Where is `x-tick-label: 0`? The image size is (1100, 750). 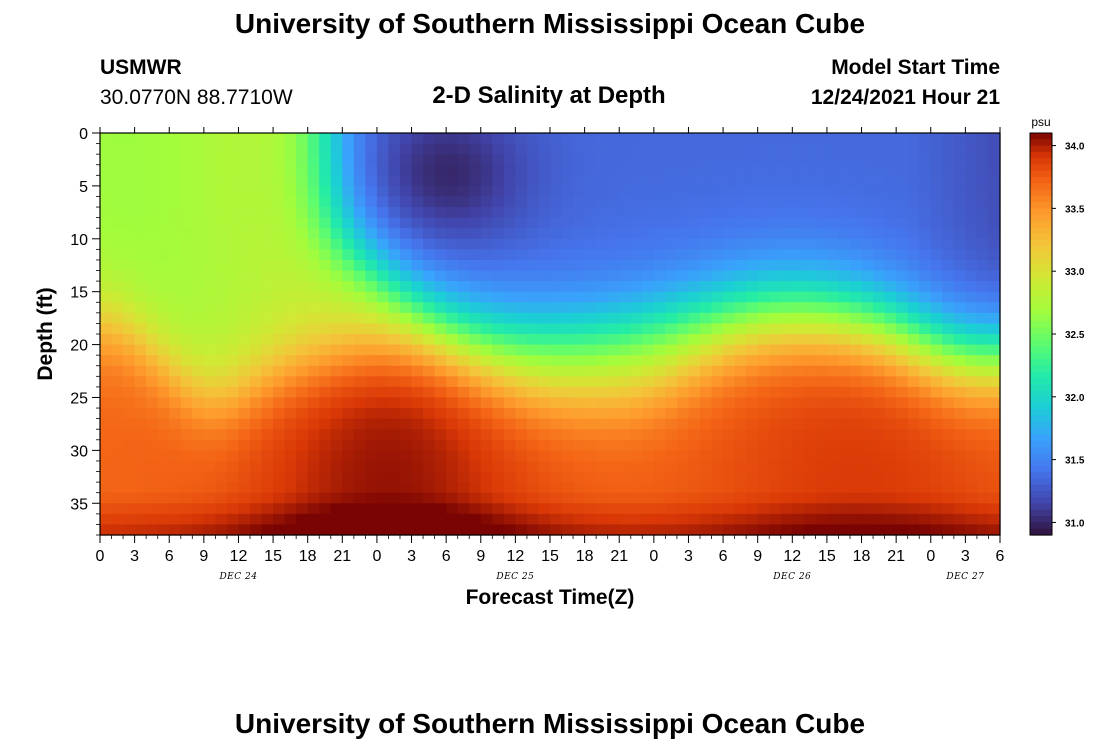
x-tick-label: 0 is located at coordinates (930, 556).